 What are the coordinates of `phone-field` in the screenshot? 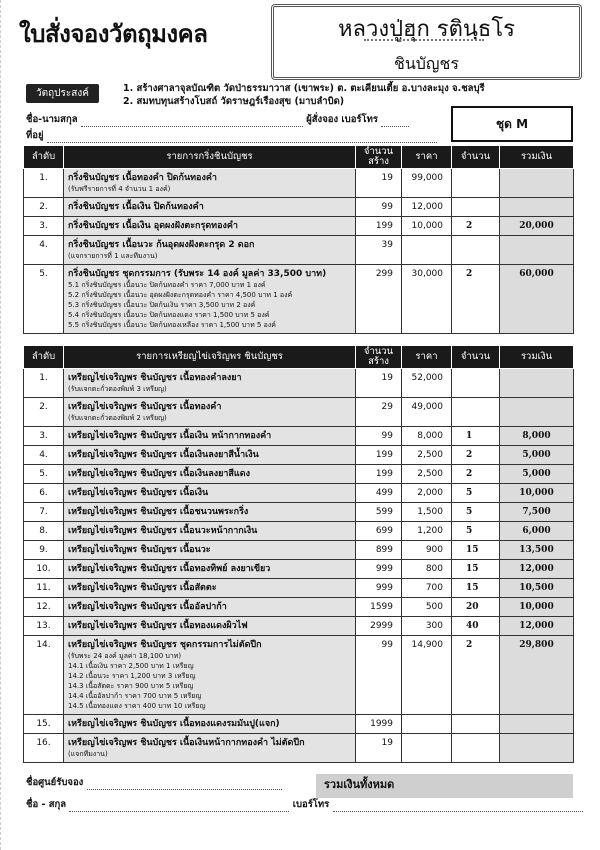 It's located at (395, 126).